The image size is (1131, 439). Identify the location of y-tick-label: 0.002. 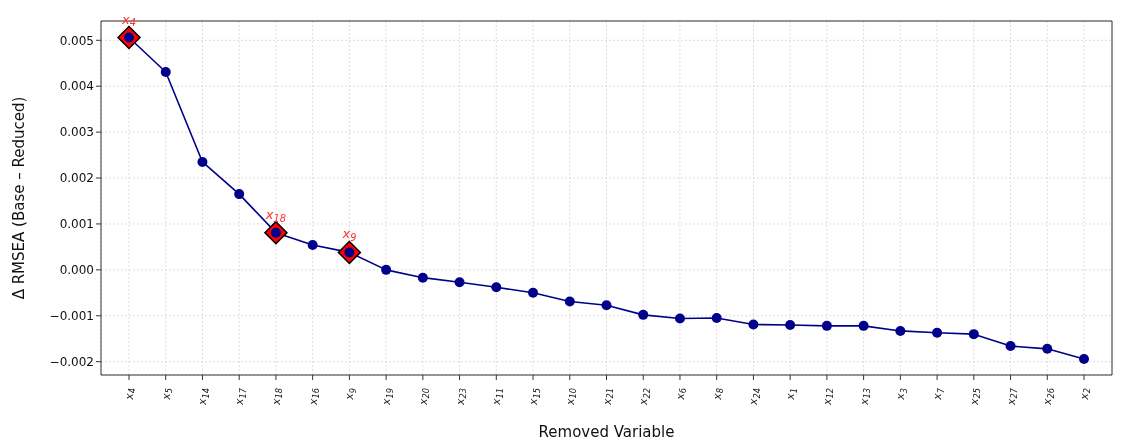
(76, 178).